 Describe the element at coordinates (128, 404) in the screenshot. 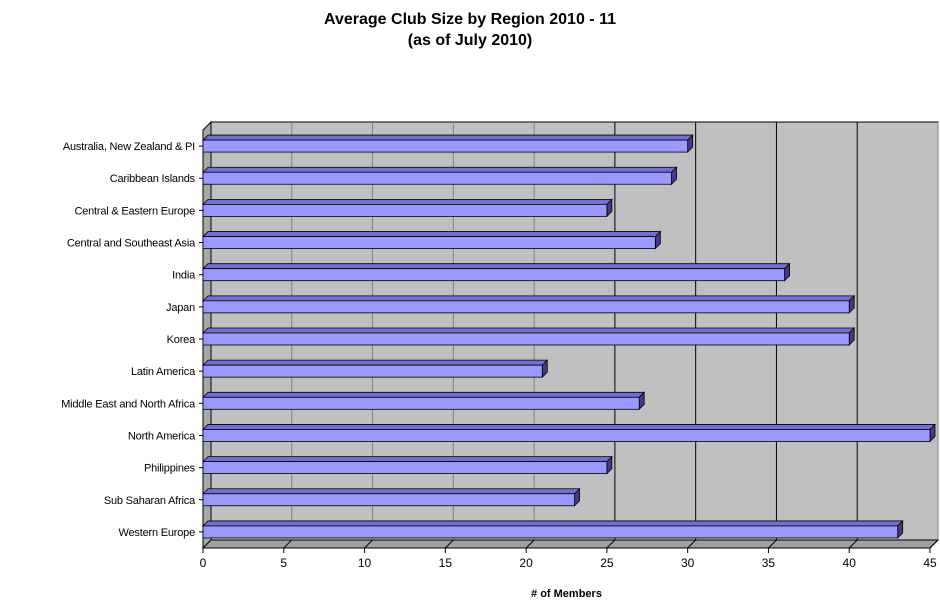

I see `category-label: Middle East and North Africa` at that location.